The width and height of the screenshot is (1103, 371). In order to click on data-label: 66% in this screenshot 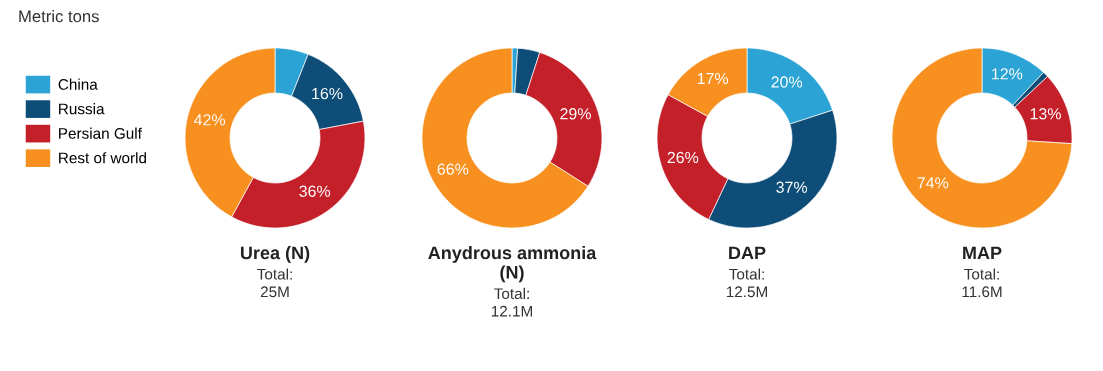, I will do `click(453, 169)`.